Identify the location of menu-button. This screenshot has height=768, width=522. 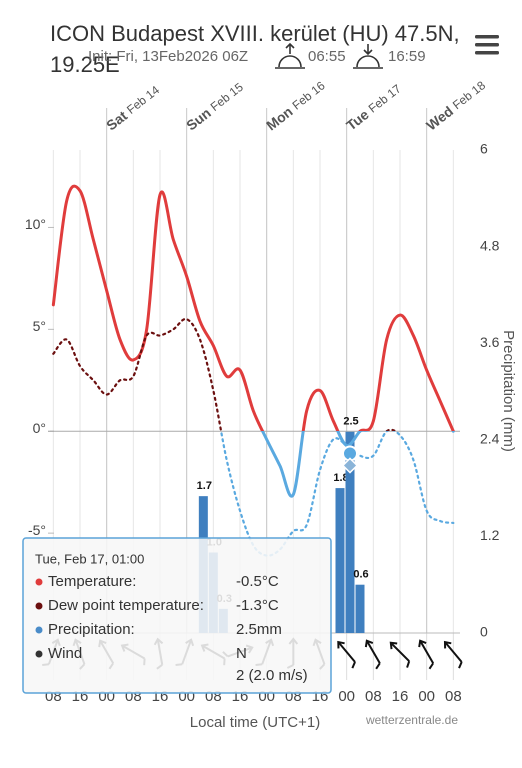
(487, 45).